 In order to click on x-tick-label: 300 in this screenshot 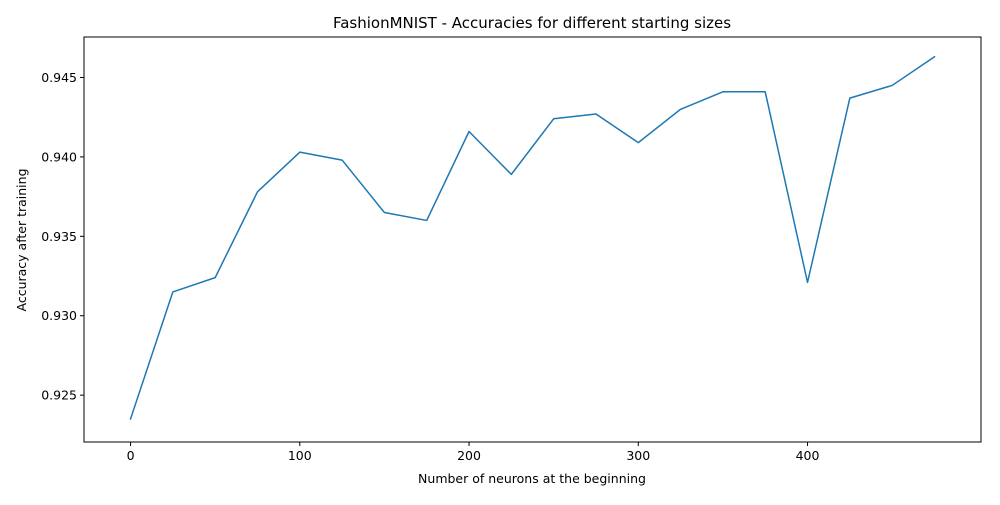, I will do `click(638, 455)`.